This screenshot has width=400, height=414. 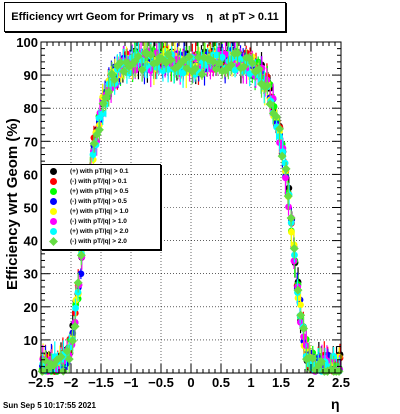 I want to click on x-tick-label: −2.5, so click(x=41, y=382).